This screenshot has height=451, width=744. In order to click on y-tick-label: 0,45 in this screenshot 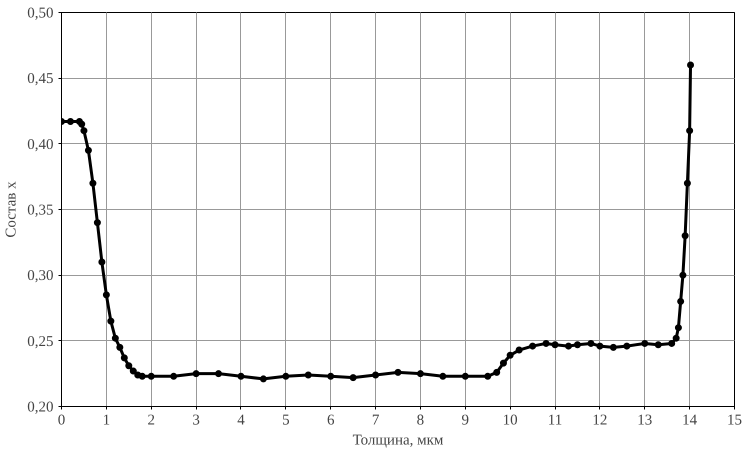, I will do `click(40, 79)`.